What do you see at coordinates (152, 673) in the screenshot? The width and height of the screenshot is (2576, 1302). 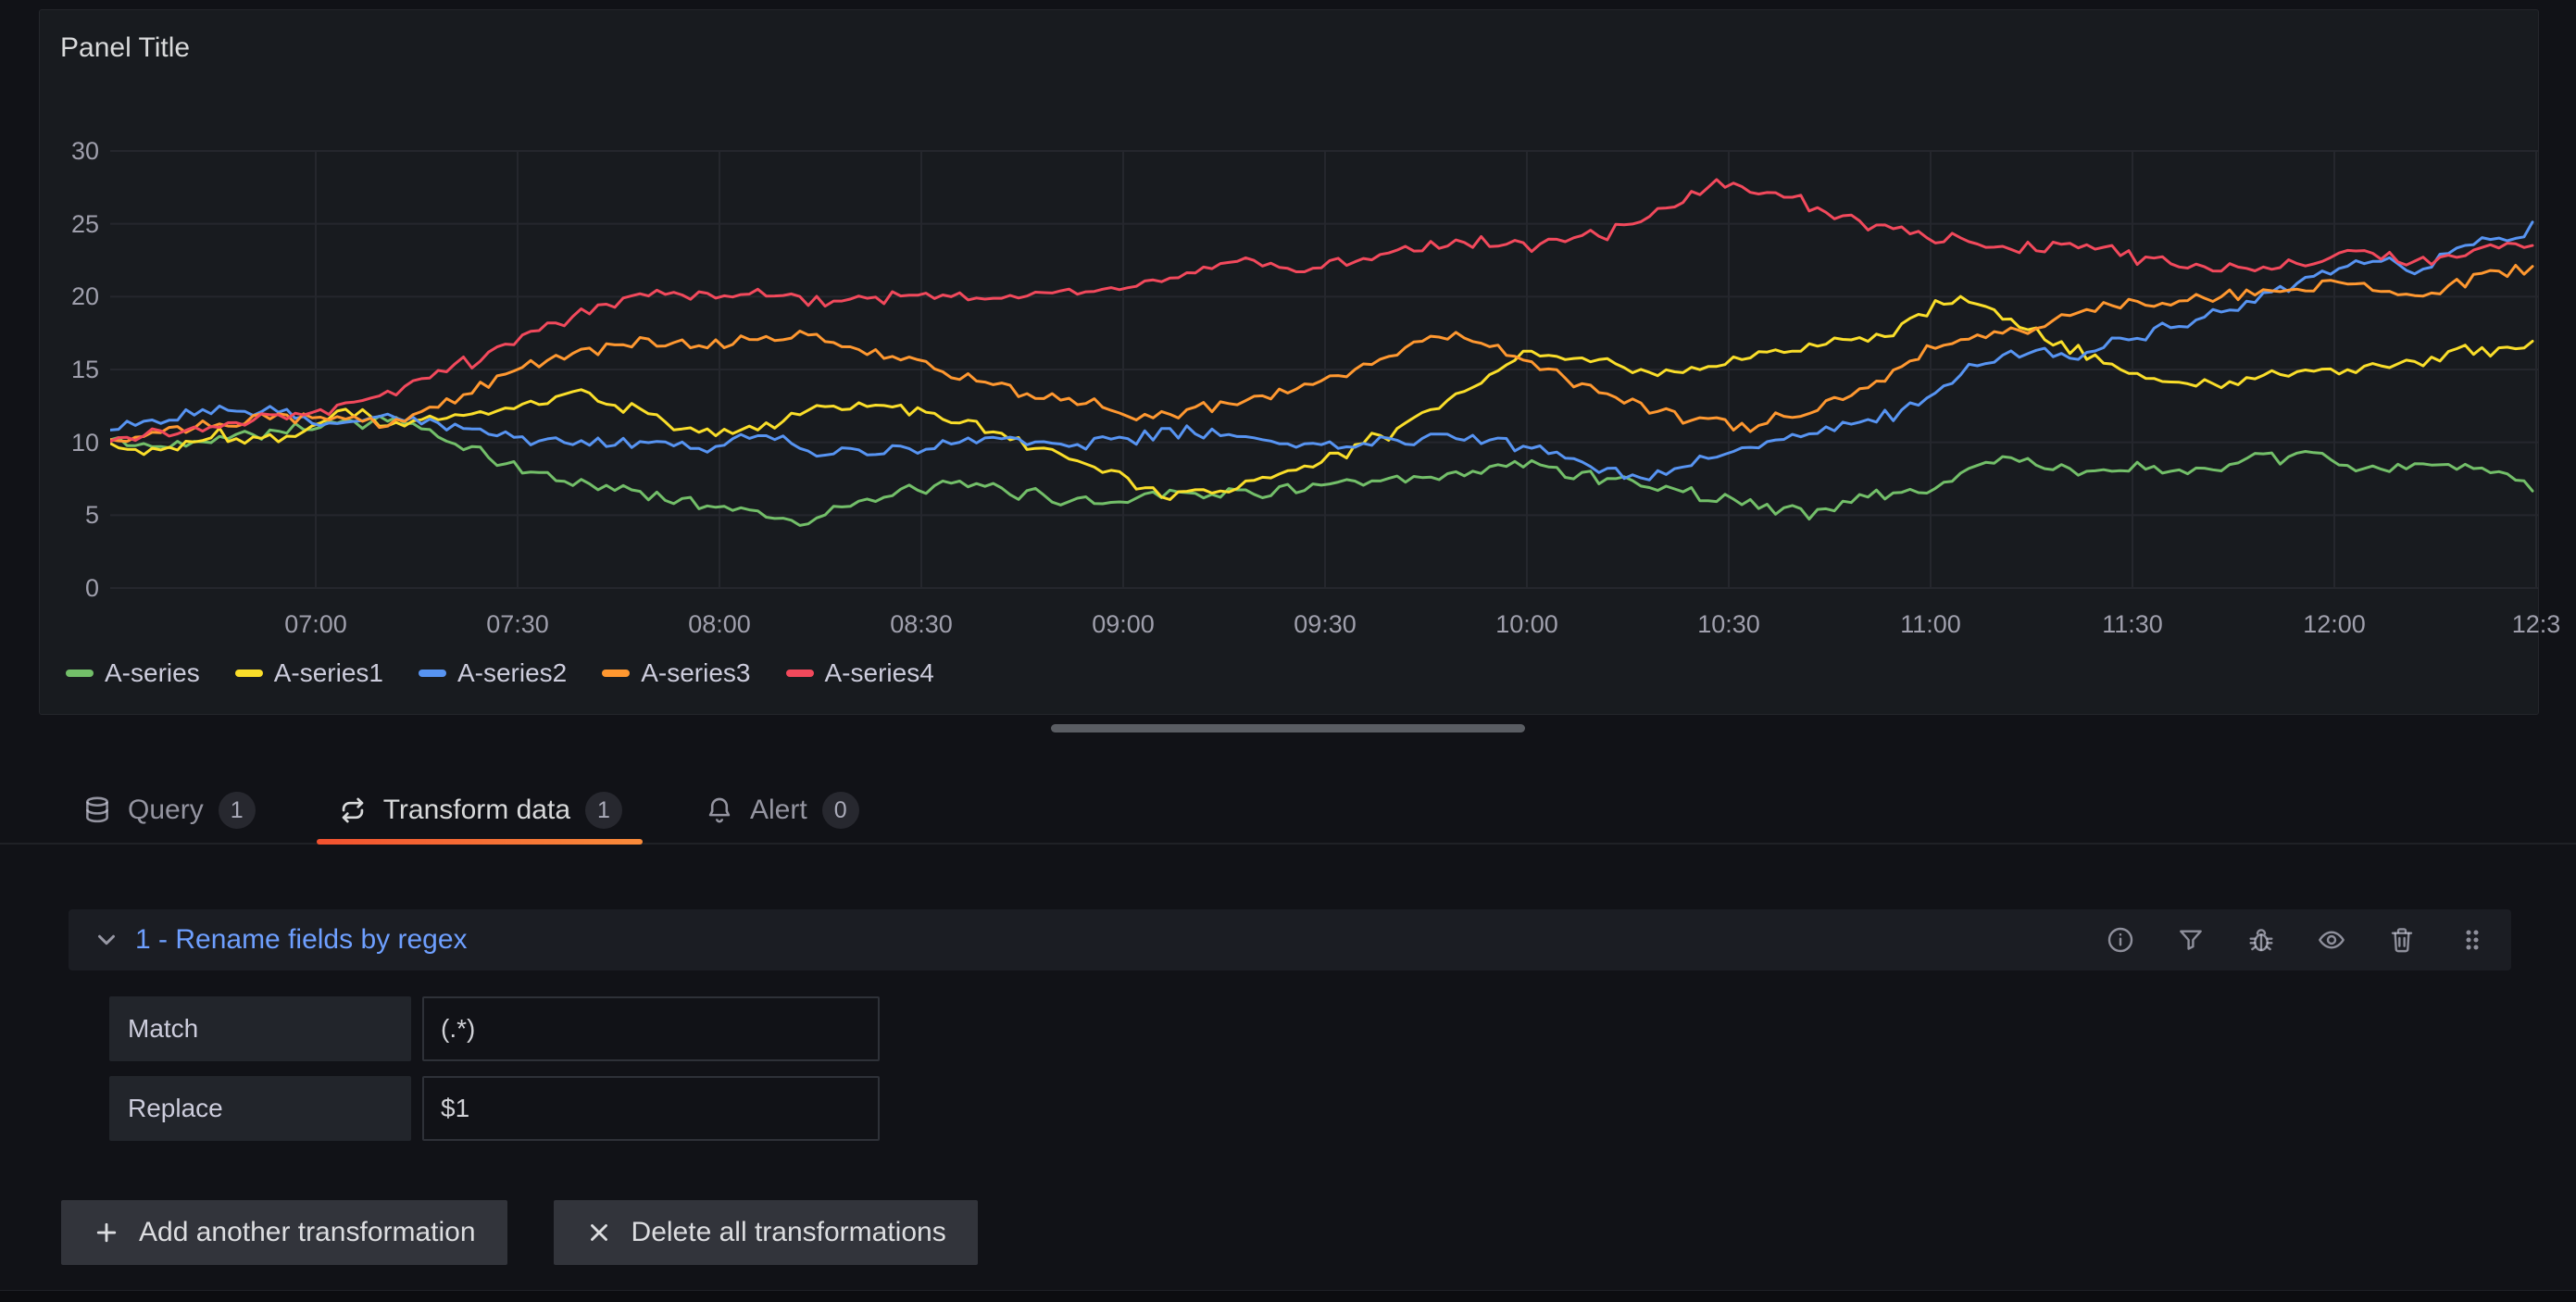 I see `legend-label: A-series` at bounding box center [152, 673].